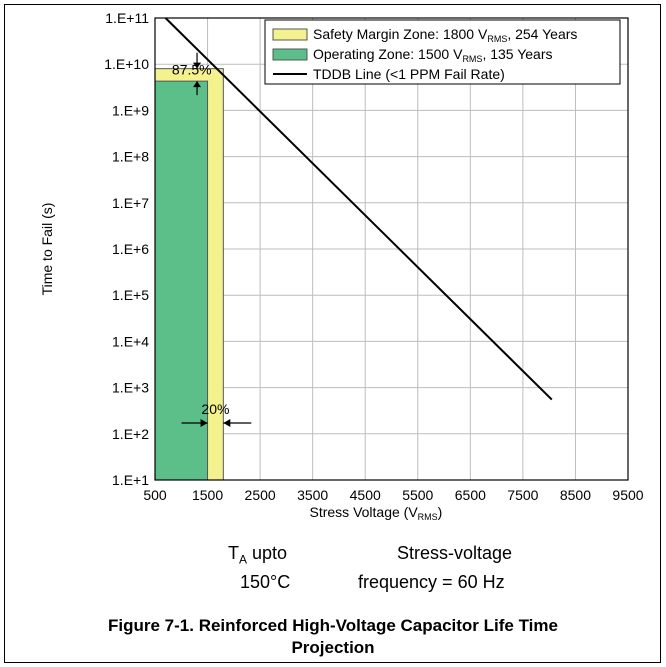  I want to click on y-tick-label-10: 1.E+11, so click(127, 18).